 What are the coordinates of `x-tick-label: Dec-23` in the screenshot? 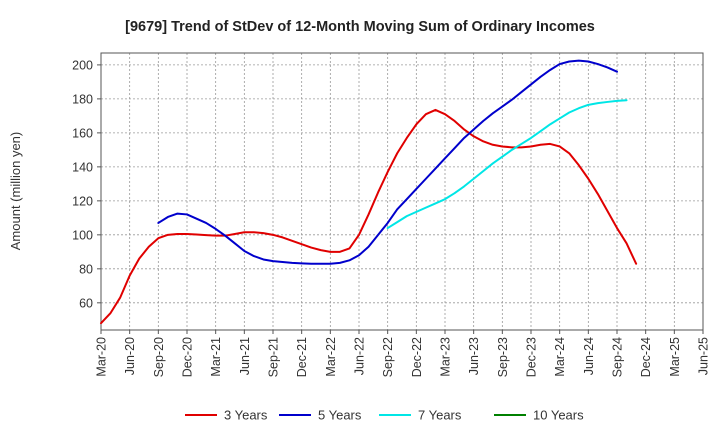 It's located at (532, 357).